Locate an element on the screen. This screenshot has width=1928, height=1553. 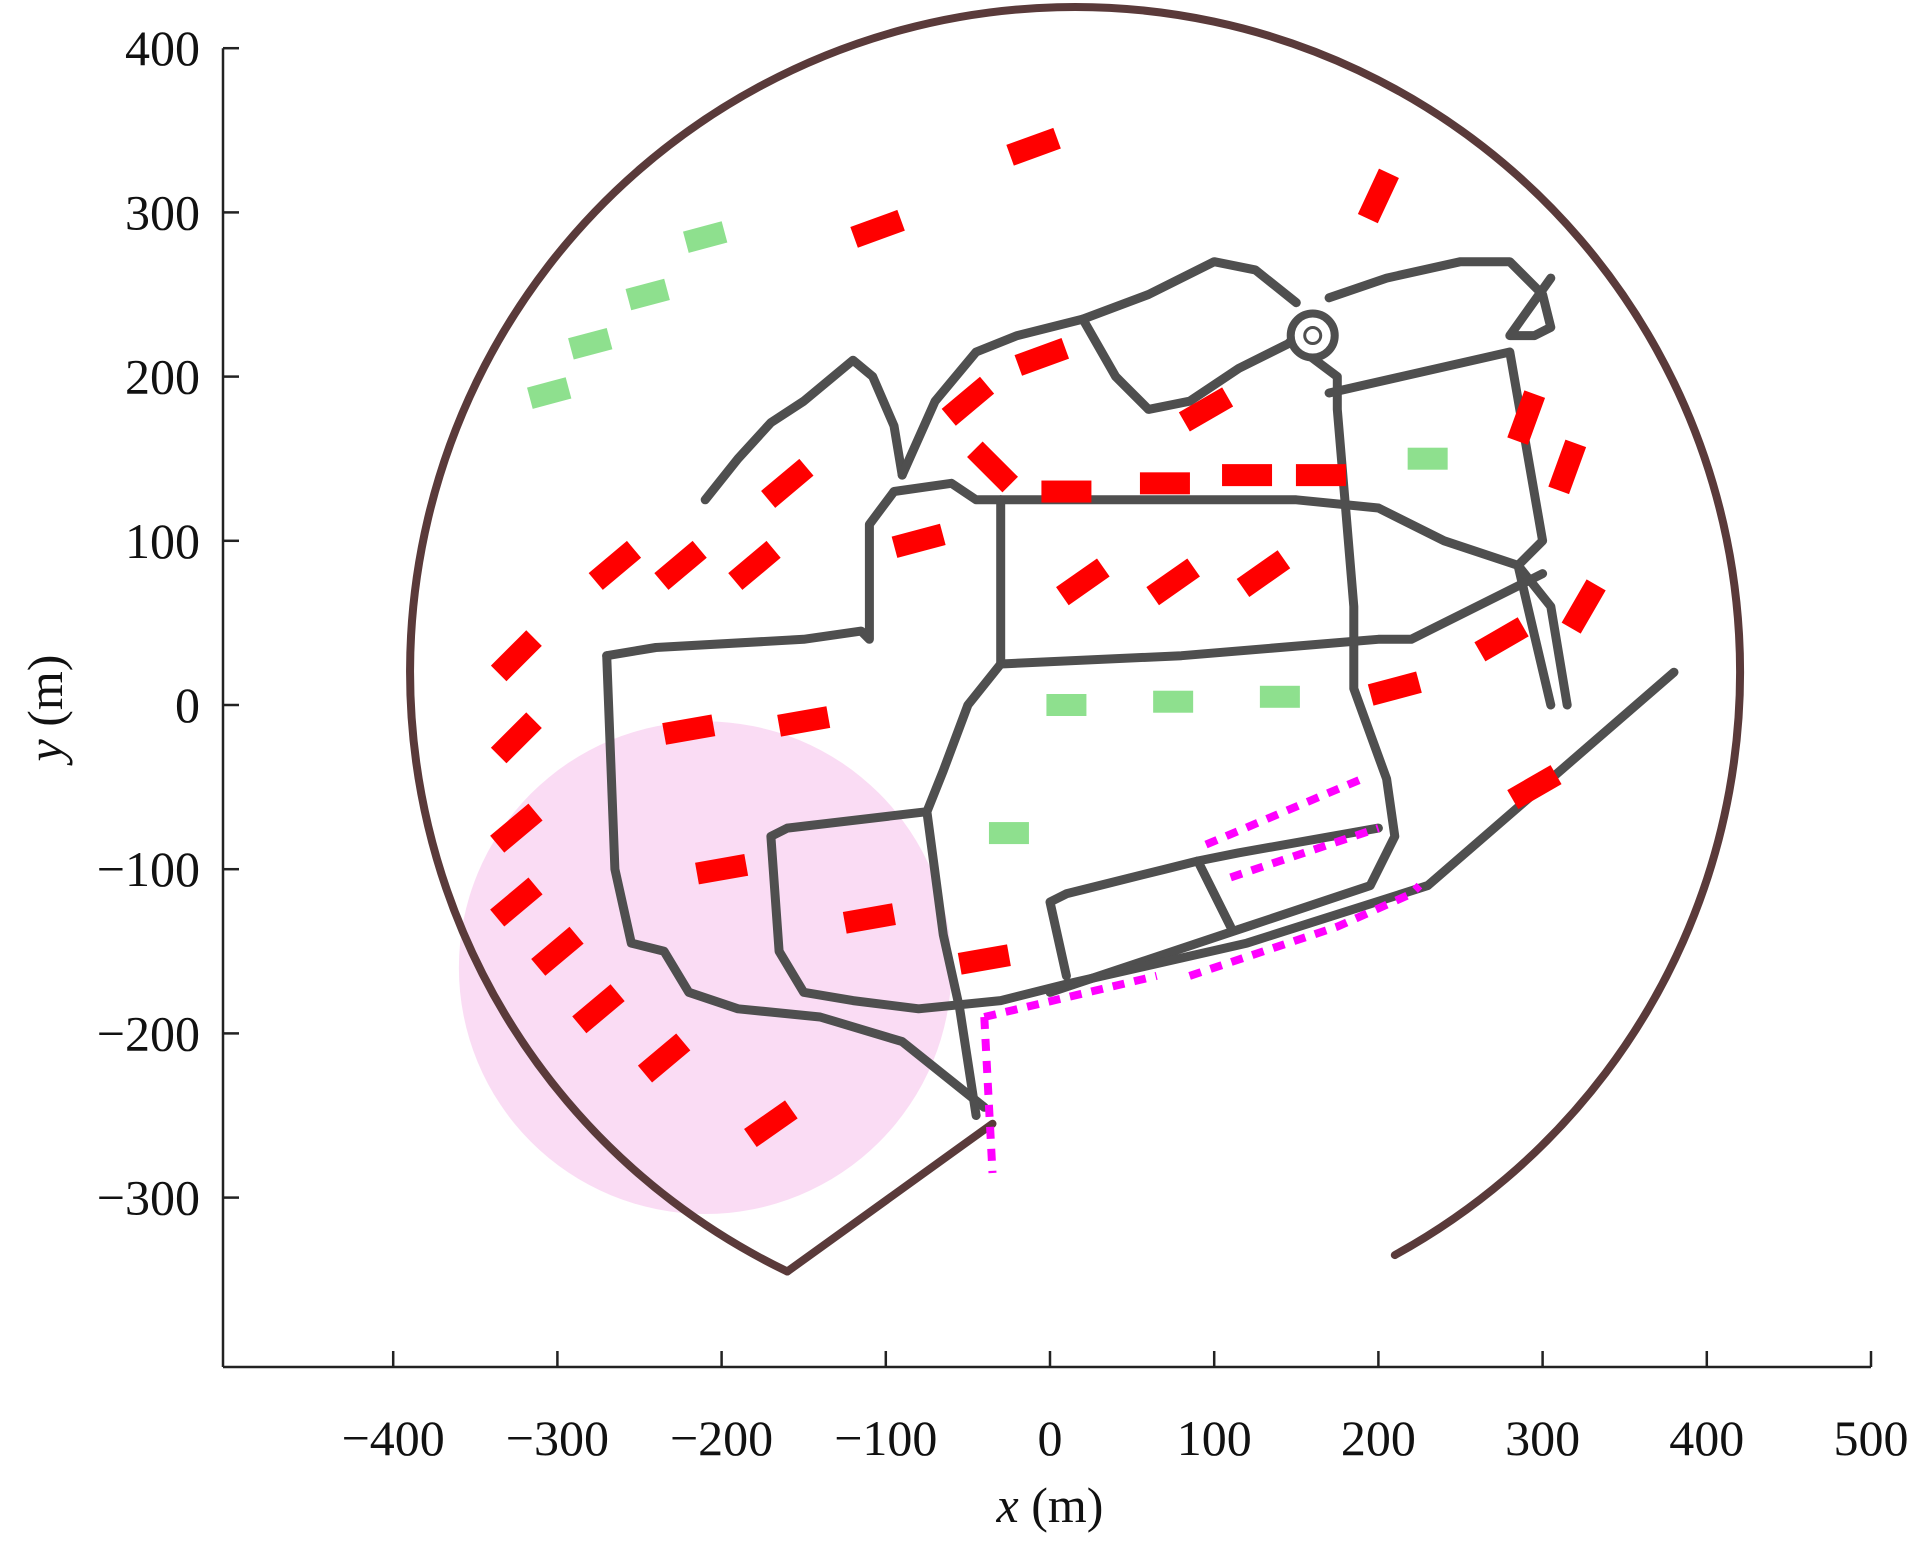
x-tick-label: −200 is located at coordinates (721, 1438).